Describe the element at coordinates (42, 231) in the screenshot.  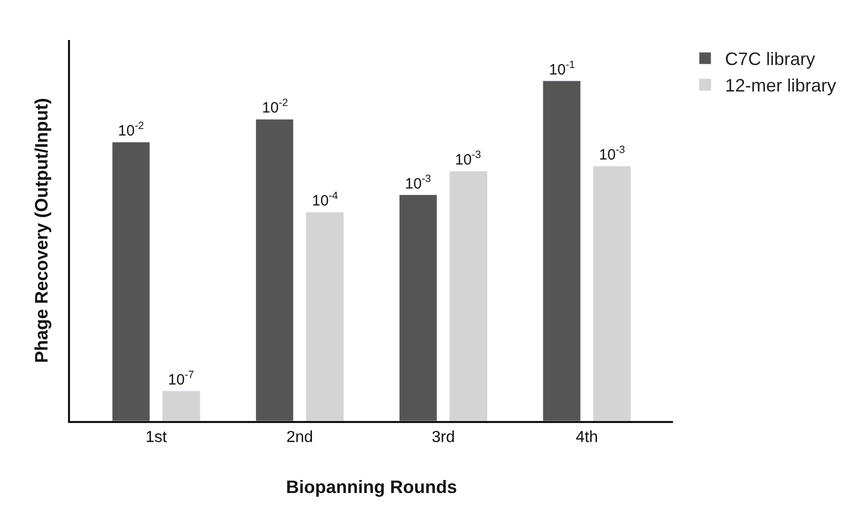
I see `y-axis-title: Phage Recovery (Output/Input)` at that location.